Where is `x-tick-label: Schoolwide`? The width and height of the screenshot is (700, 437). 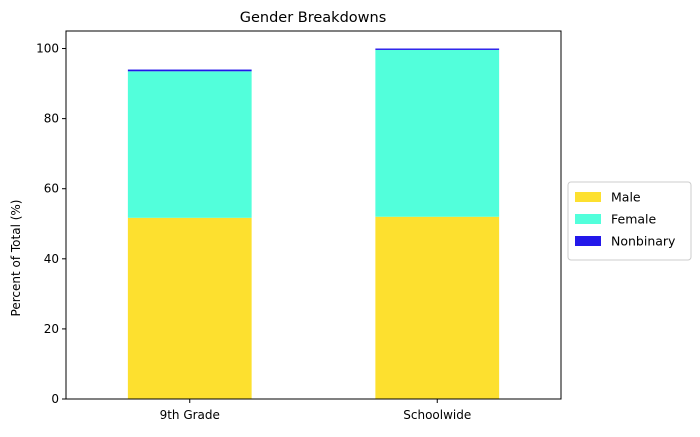
x-tick-label: Schoolwide is located at coordinates (437, 415).